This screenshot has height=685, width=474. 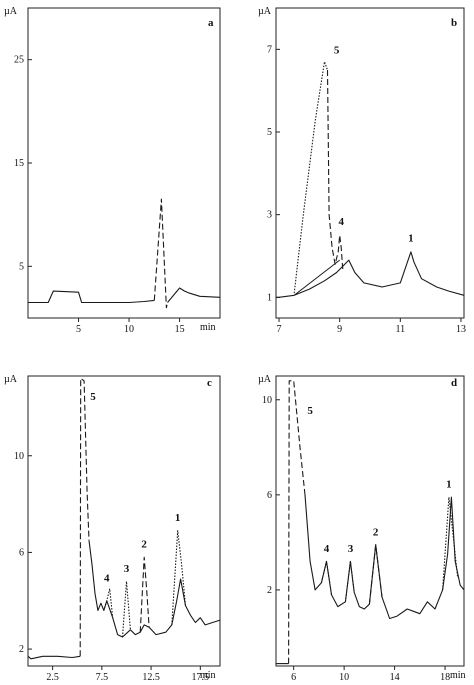 What do you see at coordinates (461, 329) in the screenshot?
I see `panel-b-xtick-label: 13` at bounding box center [461, 329].